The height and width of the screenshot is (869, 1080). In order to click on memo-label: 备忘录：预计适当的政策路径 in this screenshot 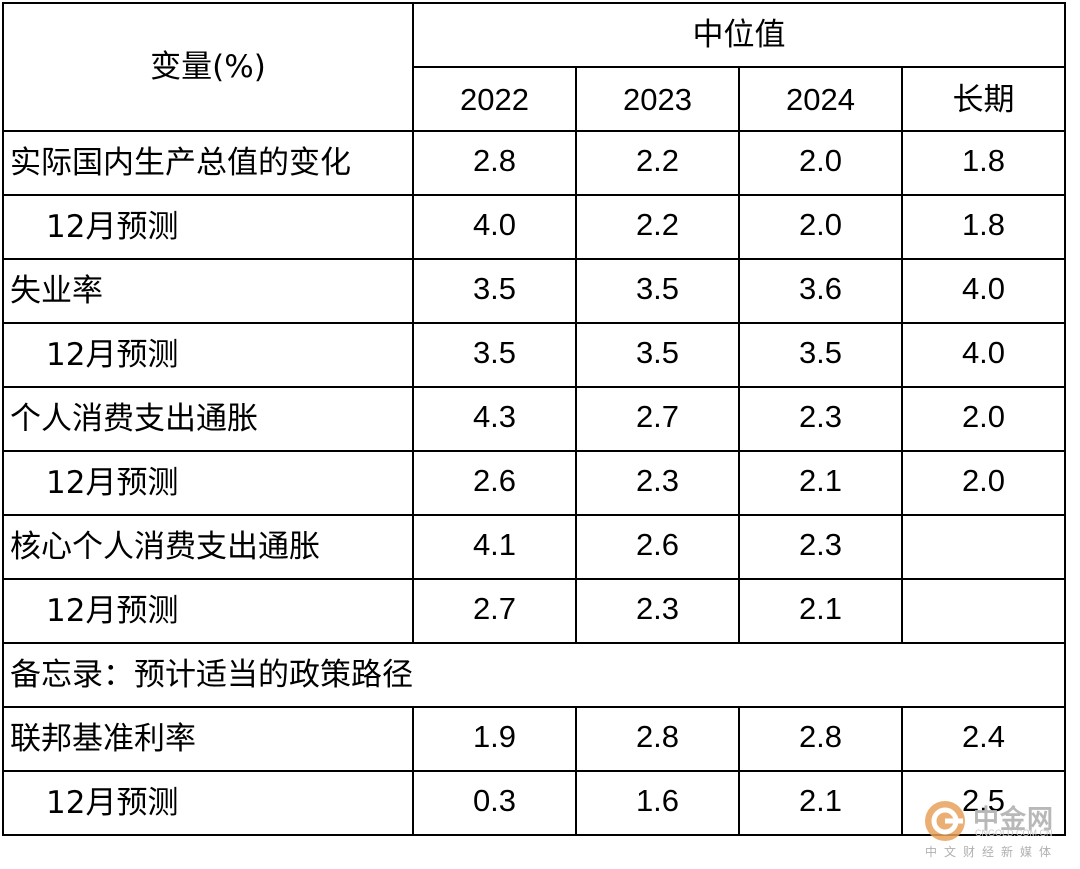, I will do `click(534, 675)`.